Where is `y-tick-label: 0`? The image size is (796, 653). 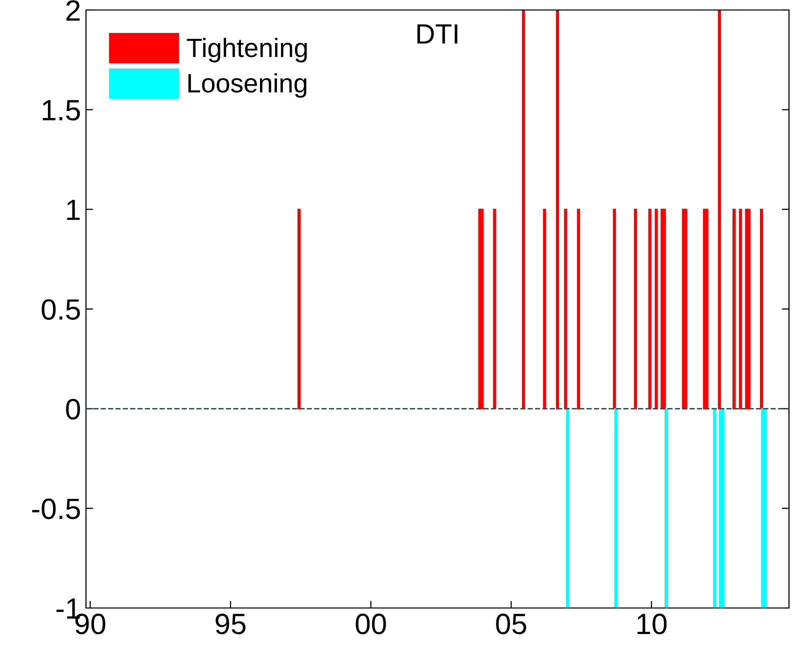
y-tick-label: 0 is located at coordinates (73, 409).